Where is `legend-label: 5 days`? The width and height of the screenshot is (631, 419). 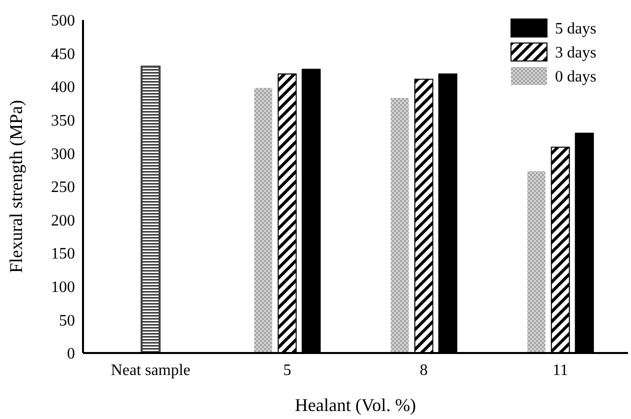
legend-label: 5 days is located at coordinates (575, 29).